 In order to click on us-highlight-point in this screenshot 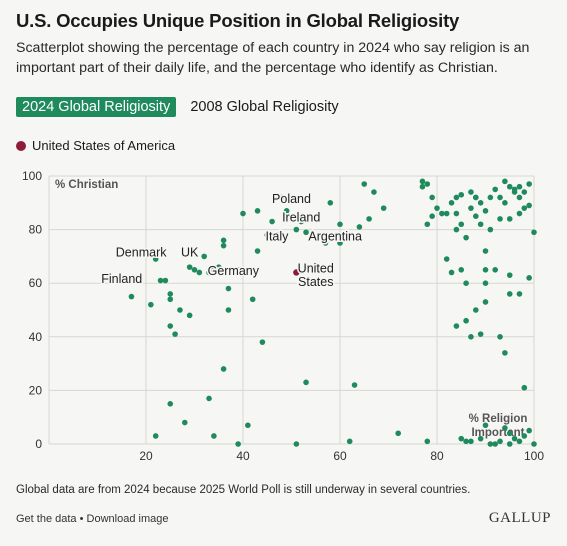, I will do `click(296, 272)`.